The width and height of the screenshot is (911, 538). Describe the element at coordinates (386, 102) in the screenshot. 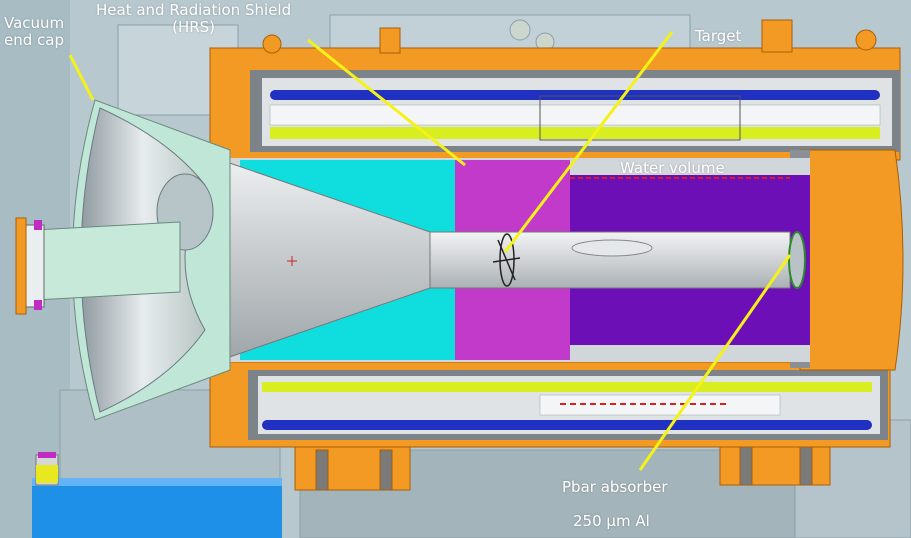

I see `callout-hrs` at that location.